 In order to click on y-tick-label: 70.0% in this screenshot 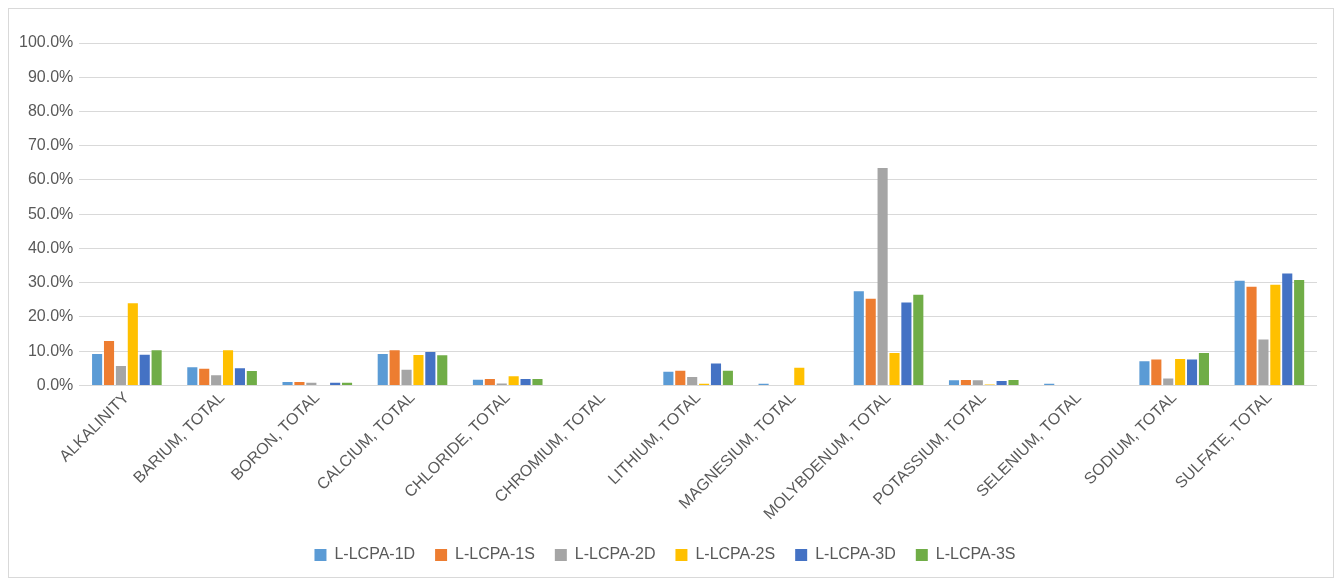, I will do `click(50, 145)`.